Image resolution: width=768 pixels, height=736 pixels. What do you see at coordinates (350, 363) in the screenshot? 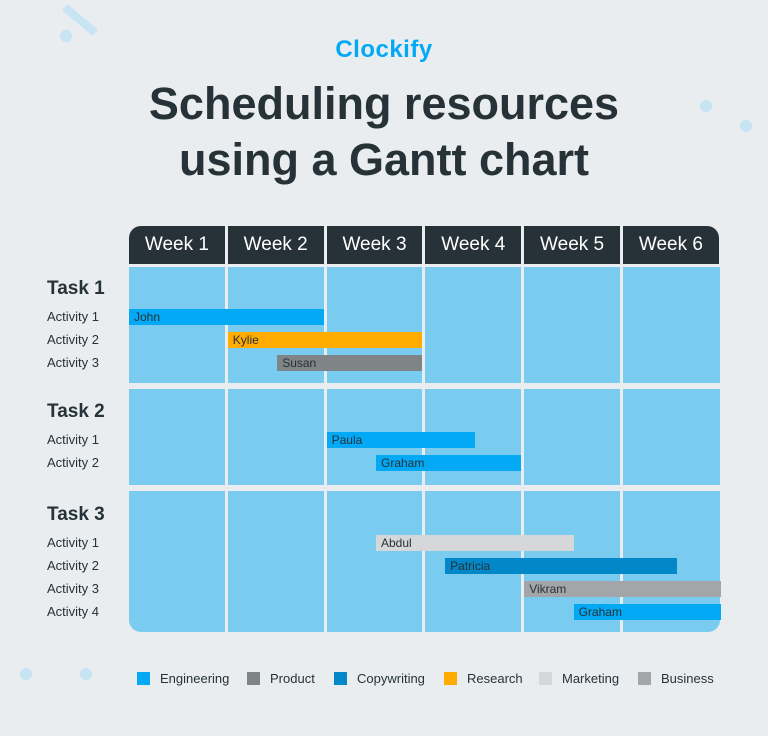
I see `gantt-bar: Susan` at bounding box center [350, 363].